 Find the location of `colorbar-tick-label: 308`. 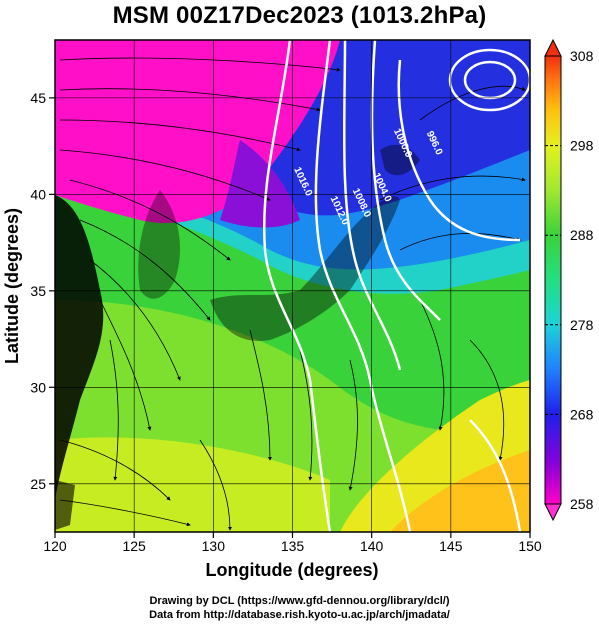

colorbar-tick-label: 308 is located at coordinates (582, 56).